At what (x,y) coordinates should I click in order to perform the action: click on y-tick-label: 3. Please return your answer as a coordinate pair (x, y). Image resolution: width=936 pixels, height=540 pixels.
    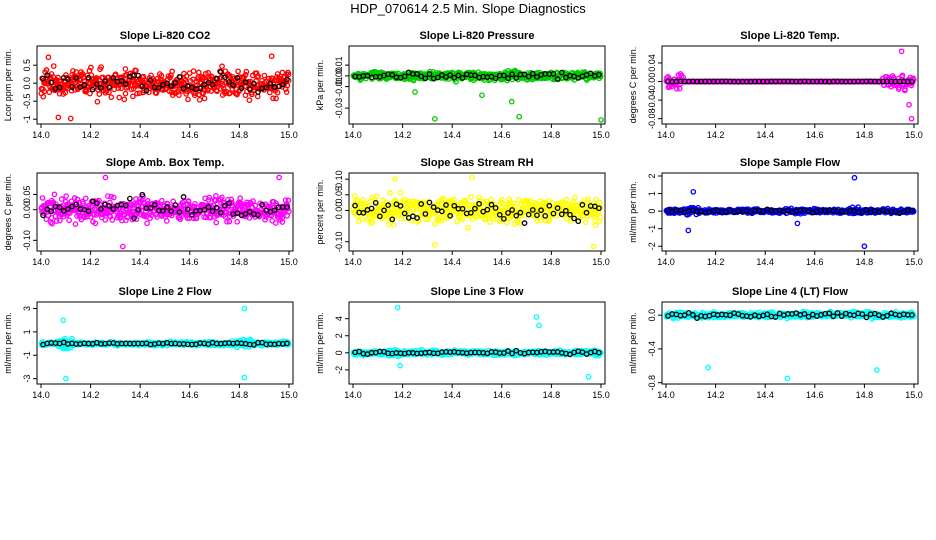
    Looking at the image, I should click on (27, 308).